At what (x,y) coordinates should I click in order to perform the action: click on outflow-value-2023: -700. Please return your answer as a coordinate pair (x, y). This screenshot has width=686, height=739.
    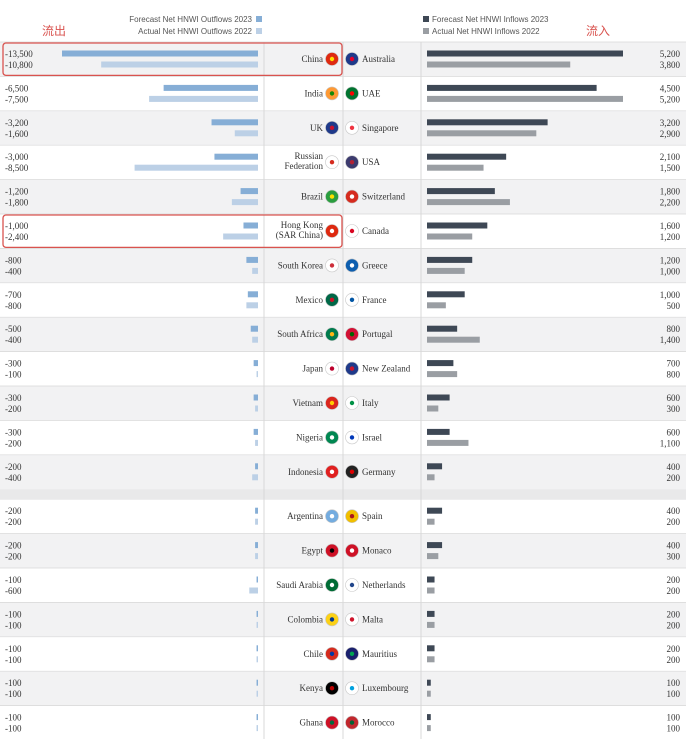
    Looking at the image, I should click on (13, 295).